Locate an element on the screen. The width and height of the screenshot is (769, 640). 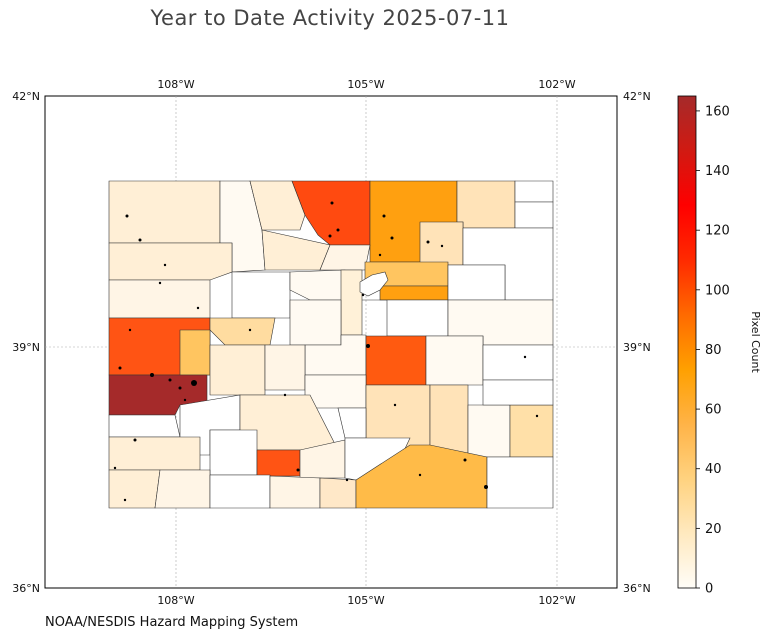
colorbar is located at coordinates (687, 342).